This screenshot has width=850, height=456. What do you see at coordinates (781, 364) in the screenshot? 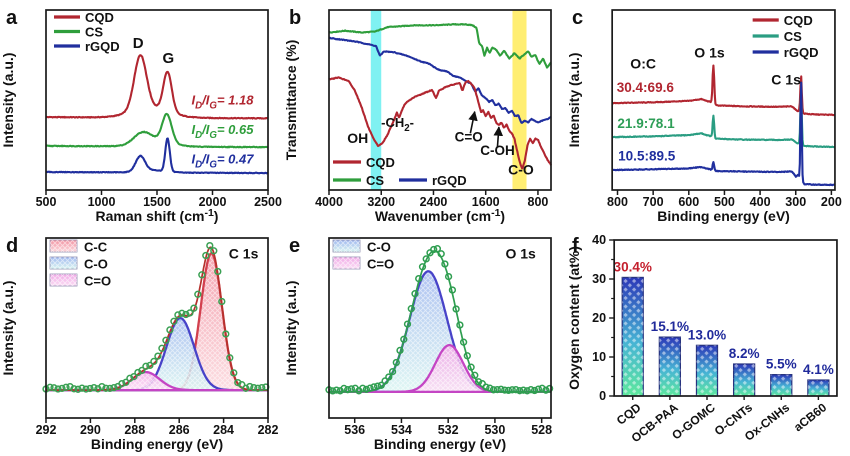
I see `bar-value-label: 5.5%` at bounding box center [781, 364].